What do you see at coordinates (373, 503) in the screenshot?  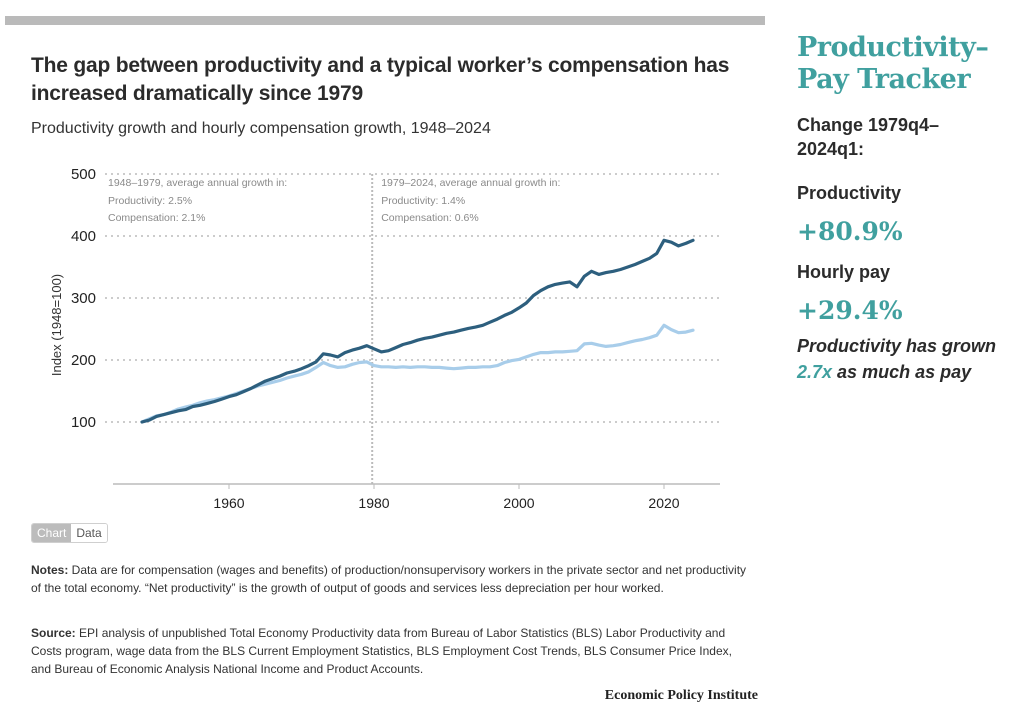 I see `x-tick-label: 1980` at bounding box center [373, 503].